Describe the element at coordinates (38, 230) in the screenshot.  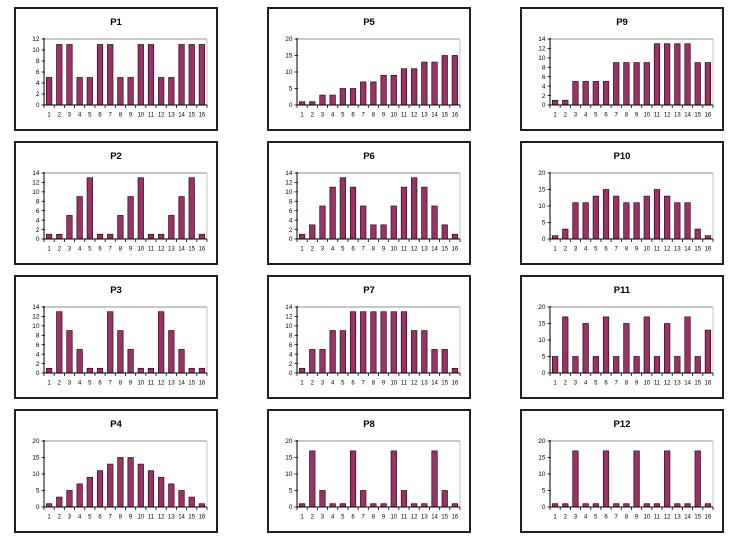
I see `y-tick-label: 2` at that location.